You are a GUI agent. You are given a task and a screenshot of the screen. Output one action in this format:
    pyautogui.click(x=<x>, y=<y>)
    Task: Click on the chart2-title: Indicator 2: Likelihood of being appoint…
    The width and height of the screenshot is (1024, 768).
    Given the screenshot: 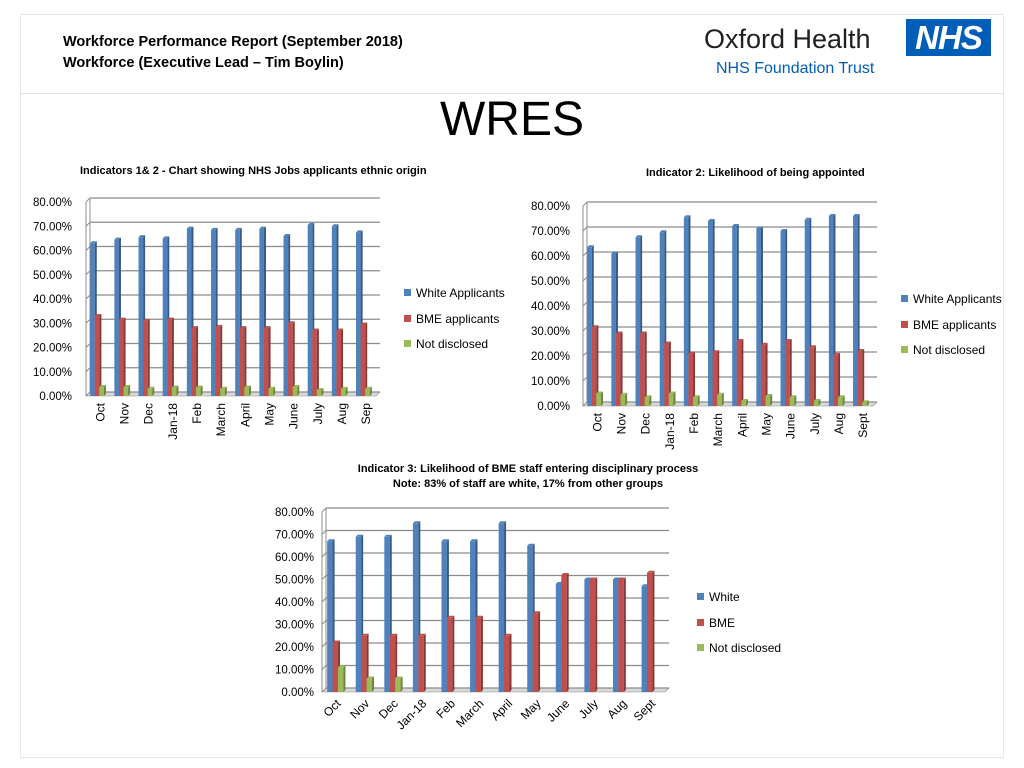 What is the action you would take?
    pyautogui.click(x=755, y=173)
    